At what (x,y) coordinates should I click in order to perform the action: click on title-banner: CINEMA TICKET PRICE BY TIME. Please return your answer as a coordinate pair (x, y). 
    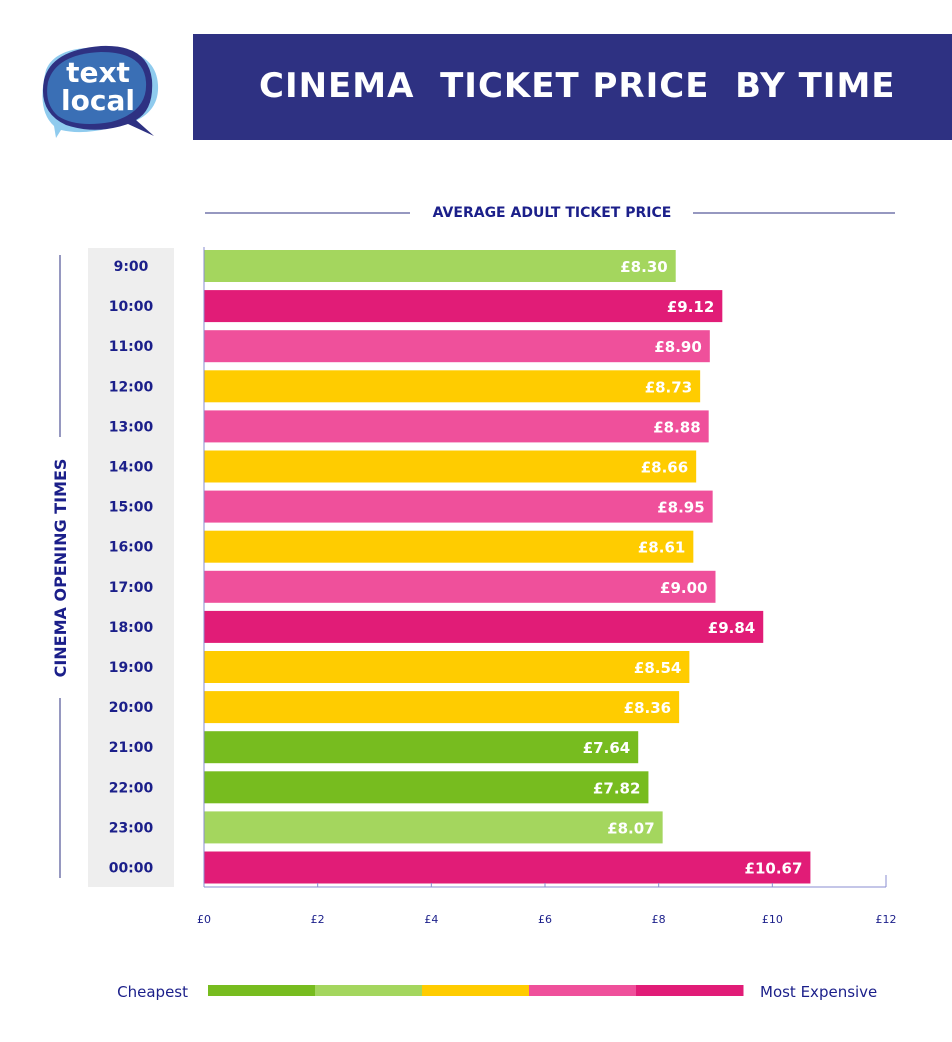
    Looking at the image, I should click on (572, 87).